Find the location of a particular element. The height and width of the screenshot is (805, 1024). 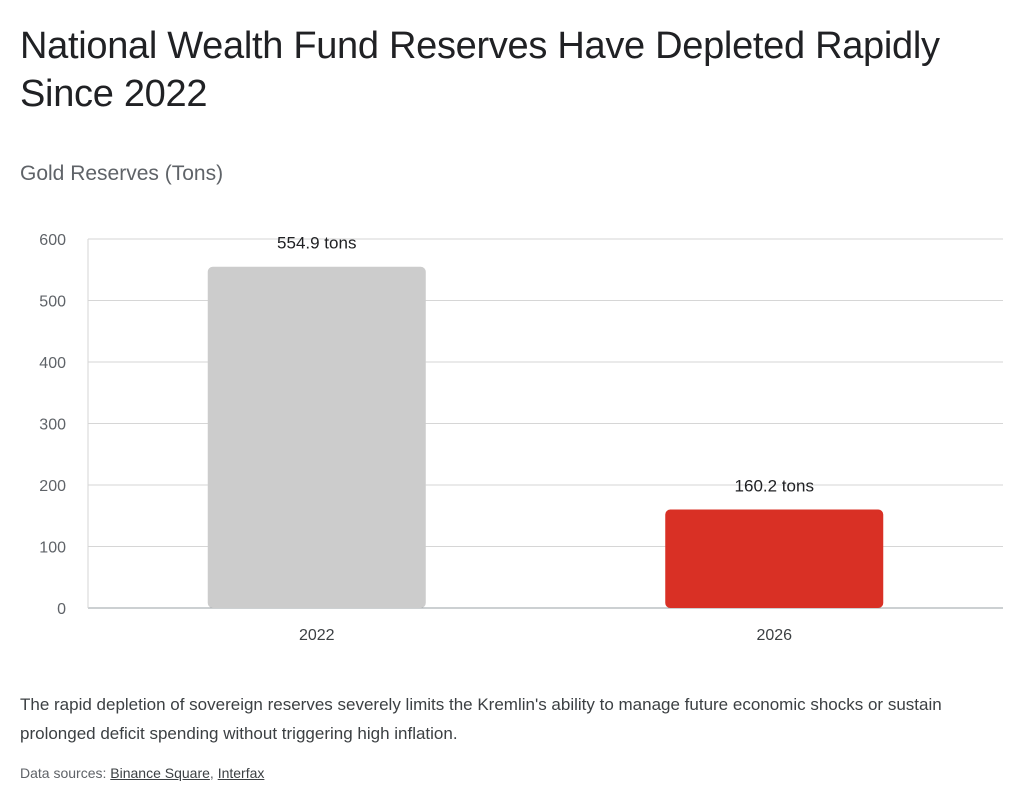

y-tick-label: 0 is located at coordinates (61, 609).